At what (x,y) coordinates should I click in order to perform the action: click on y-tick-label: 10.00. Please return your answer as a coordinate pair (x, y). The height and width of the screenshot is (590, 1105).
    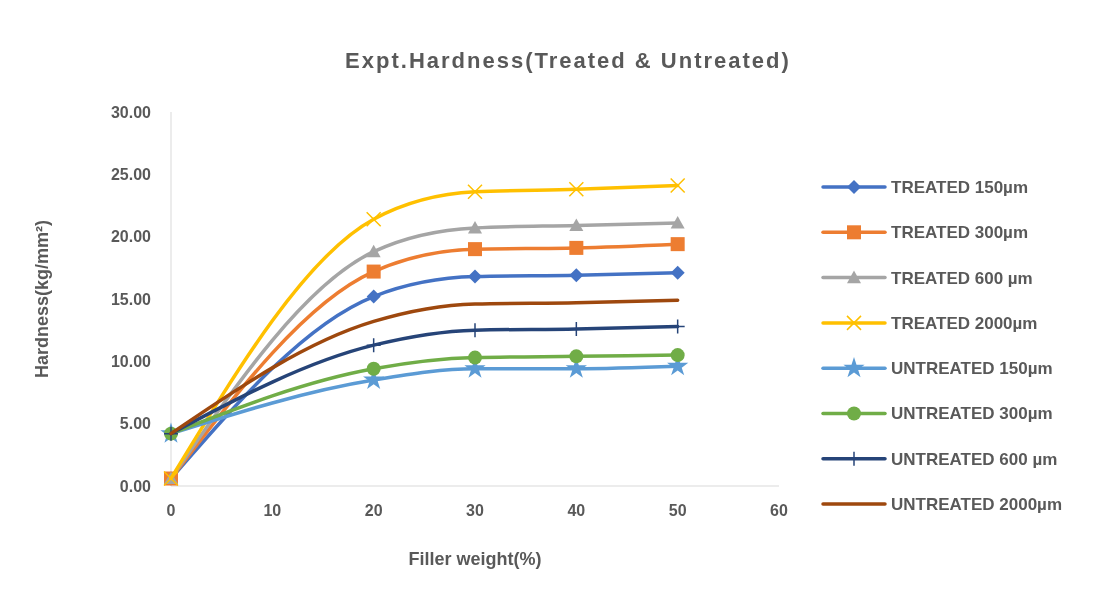
    Looking at the image, I should click on (131, 361).